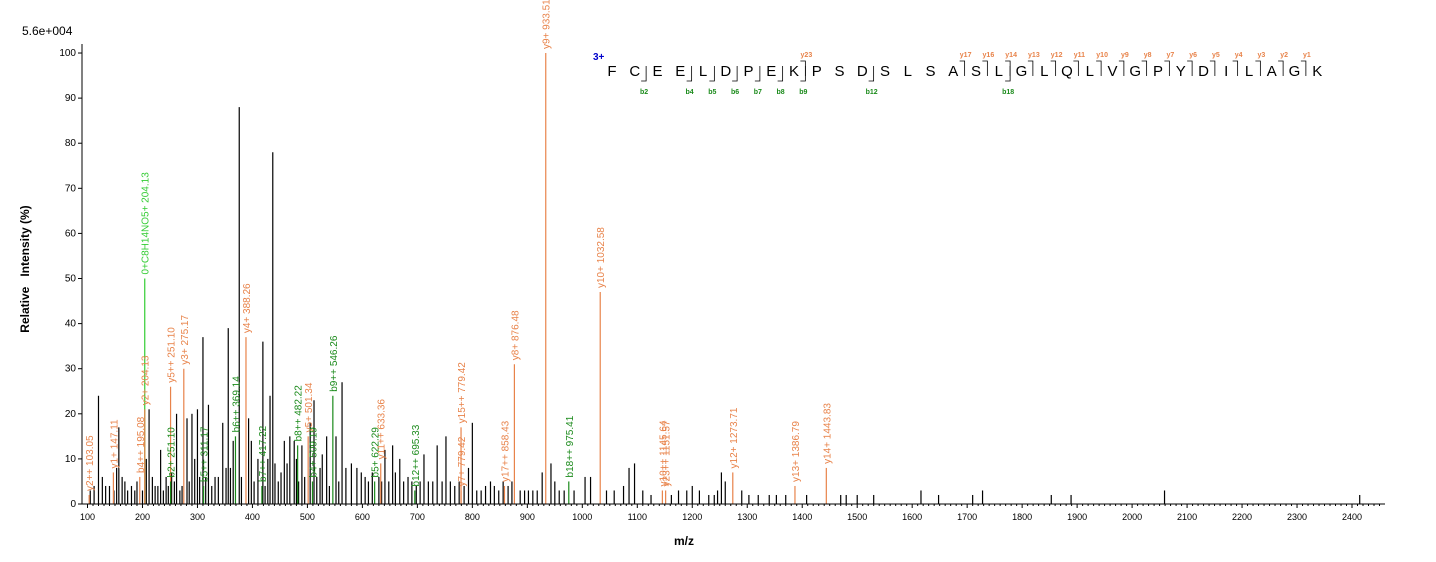 The image size is (1436, 562). What do you see at coordinates (205, 454) in the screenshot?
I see `peak-label: b5++ 311.17` at bounding box center [205, 454].